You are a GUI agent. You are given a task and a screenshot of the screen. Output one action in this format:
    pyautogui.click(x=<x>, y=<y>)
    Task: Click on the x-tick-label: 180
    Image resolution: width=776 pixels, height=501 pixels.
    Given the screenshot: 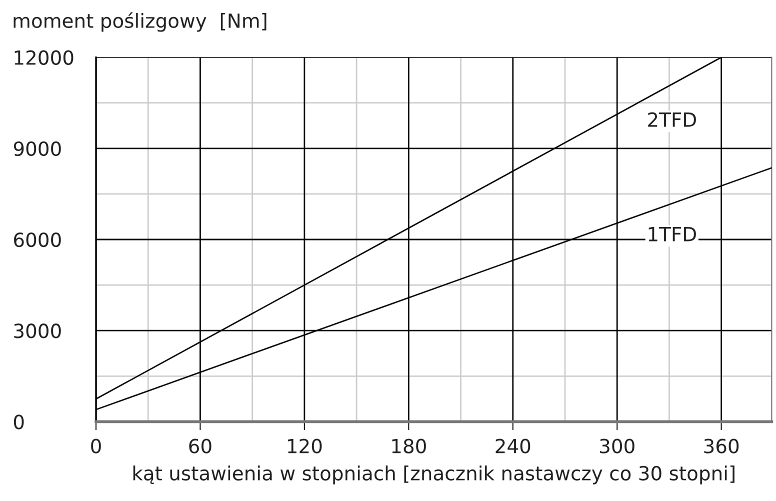 What is the action you would take?
    pyautogui.click(x=409, y=446)
    